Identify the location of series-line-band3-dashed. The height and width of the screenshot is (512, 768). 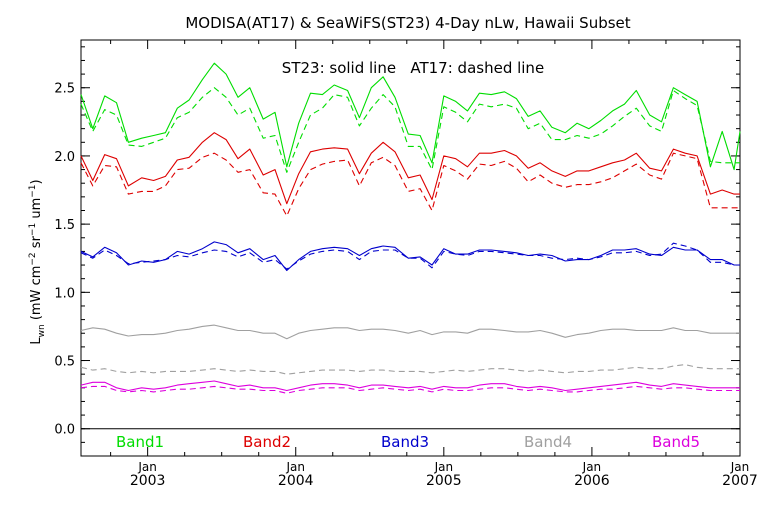
(410, 256).